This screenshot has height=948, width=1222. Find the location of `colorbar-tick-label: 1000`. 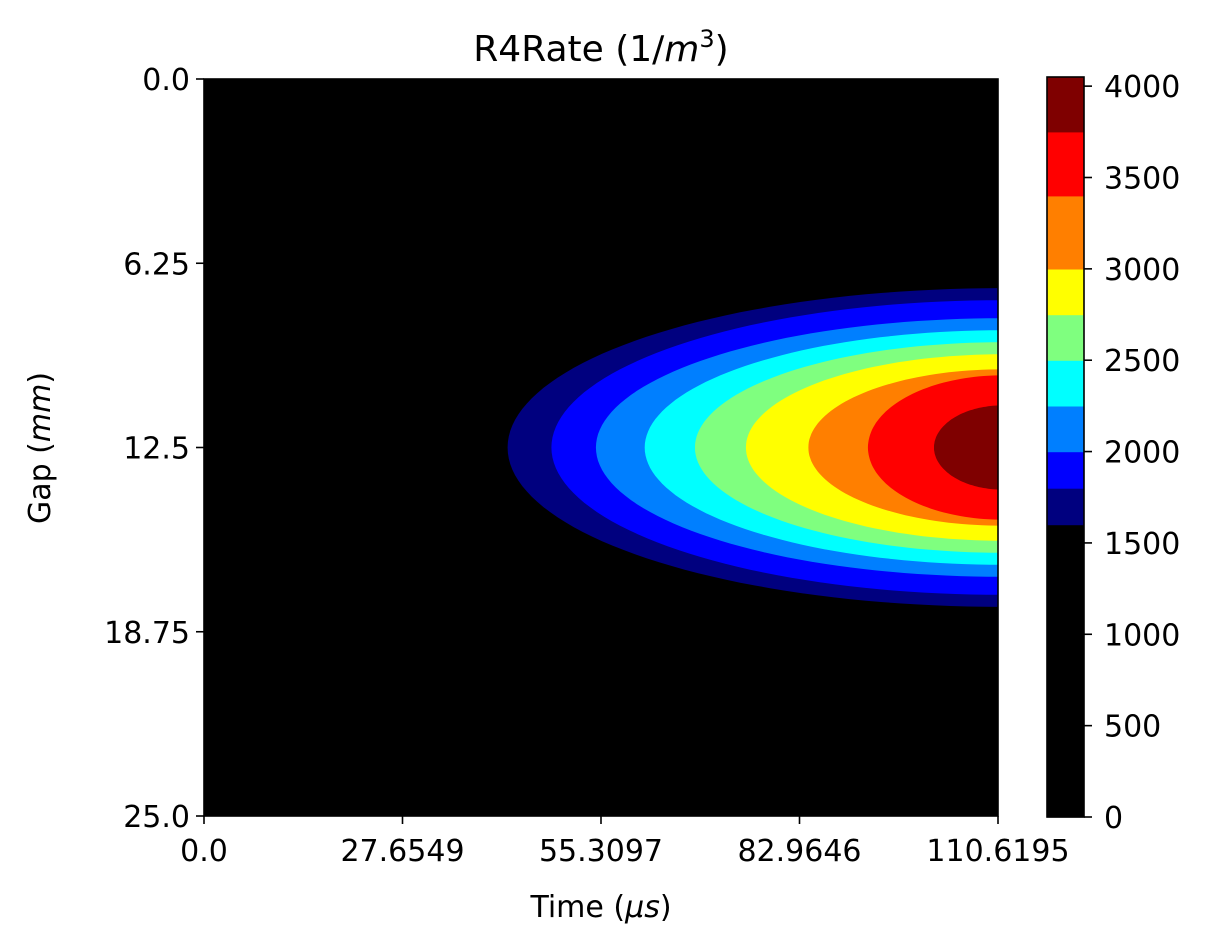

colorbar-tick-label: 1000 is located at coordinates (1142, 635).